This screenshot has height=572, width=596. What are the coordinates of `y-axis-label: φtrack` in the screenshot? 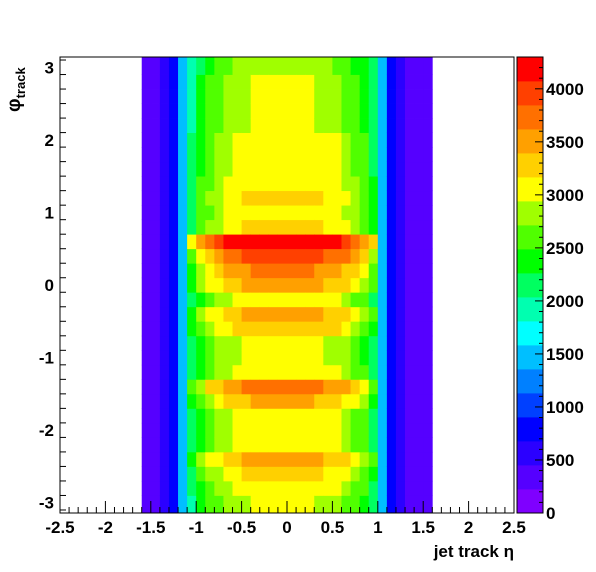 It's located at (16, 89).